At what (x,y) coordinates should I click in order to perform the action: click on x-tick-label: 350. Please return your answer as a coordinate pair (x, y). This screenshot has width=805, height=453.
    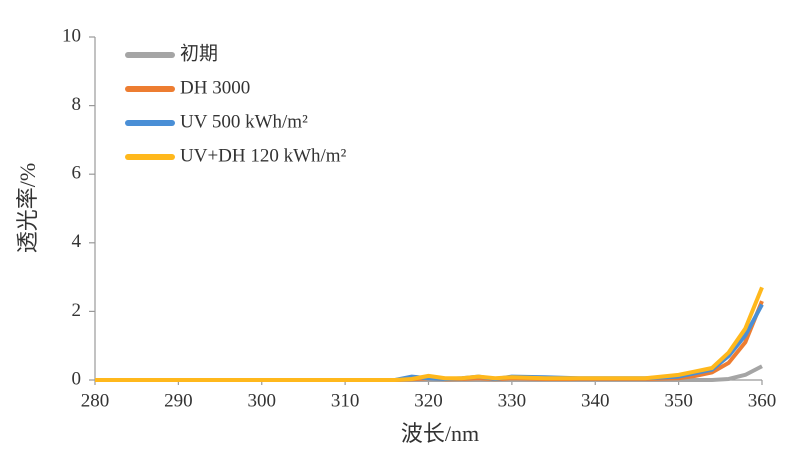
    Looking at the image, I should click on (678, 400).